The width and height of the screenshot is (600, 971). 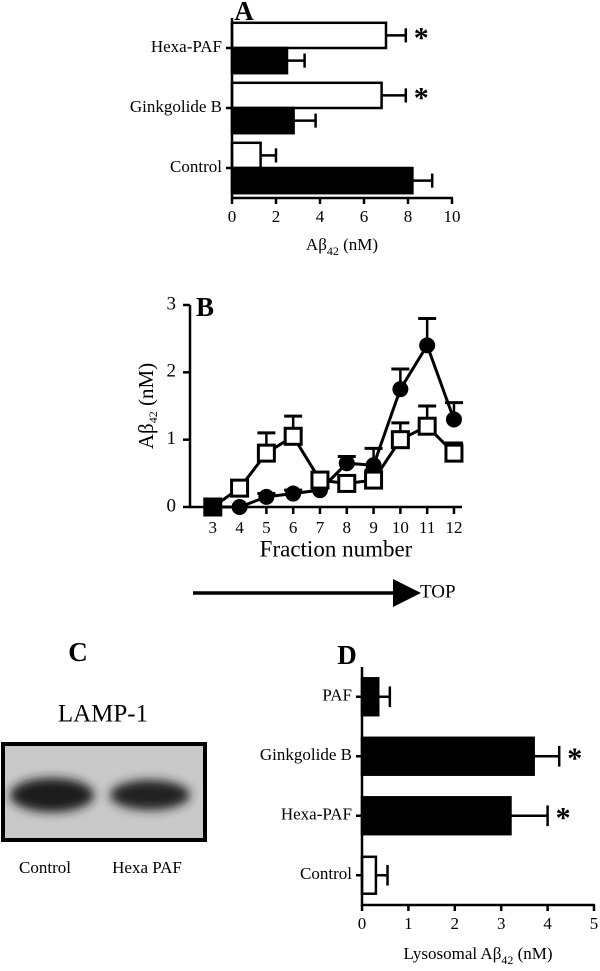 I want to click on axis-label: Lysosomal Aβ42 (nM), so click(x=477, y=955).